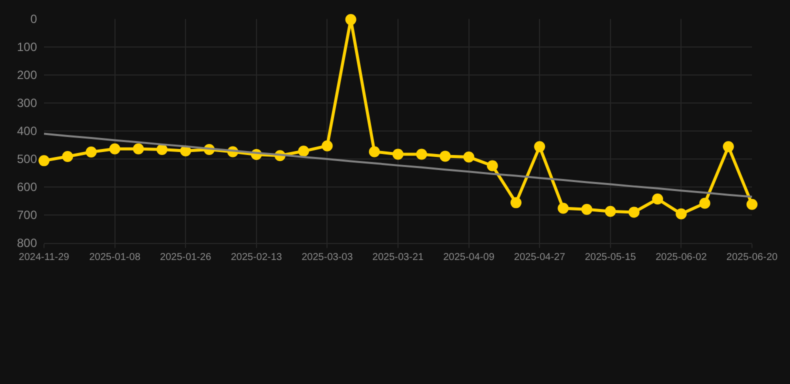 The height and width of the screenshot is (384, 790). I want to click on x-tick-label: 2024-11-29, so click(44, 257).